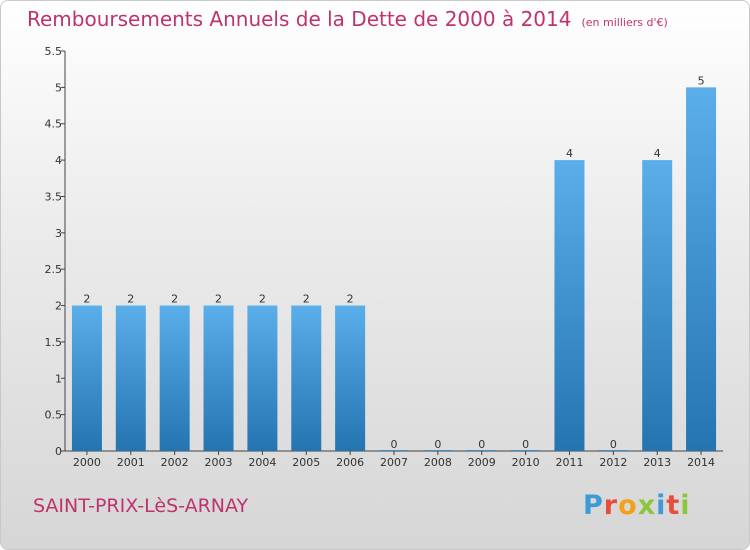  I want to click on y-tick-label: 0.5, so click(54, 415).